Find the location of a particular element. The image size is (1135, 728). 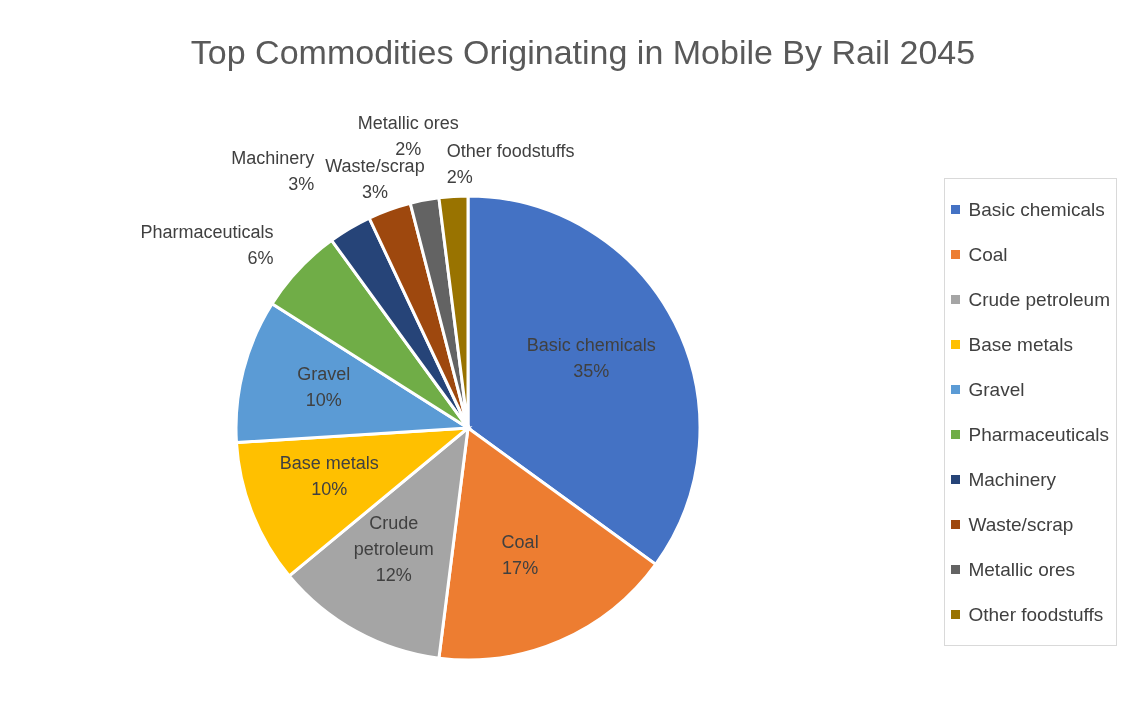

legend-label: Waste/scrap is located at coordinates (1021, 524).